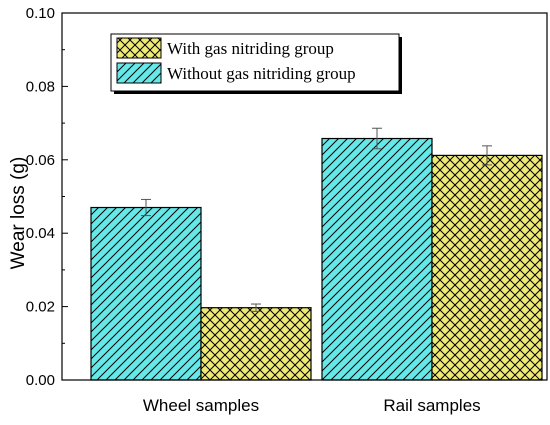 The image size is (550, 425). I want to click on legend-label: With gas nitriding group, so click(250, 48).